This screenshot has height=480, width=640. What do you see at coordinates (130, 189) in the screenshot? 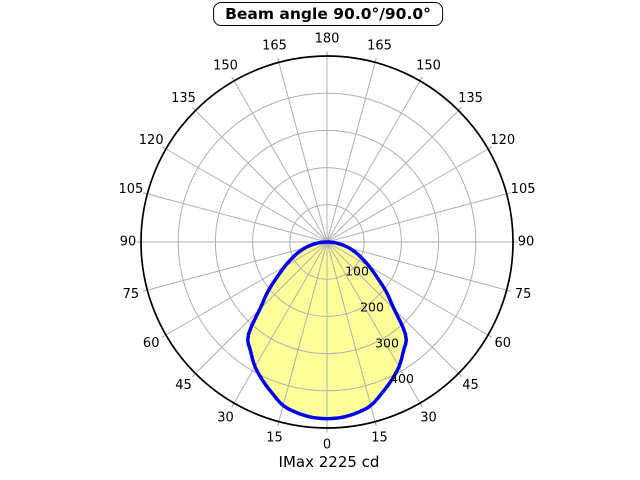
I see `angle-label-105-left: 105` at bounding box center [130, 189].